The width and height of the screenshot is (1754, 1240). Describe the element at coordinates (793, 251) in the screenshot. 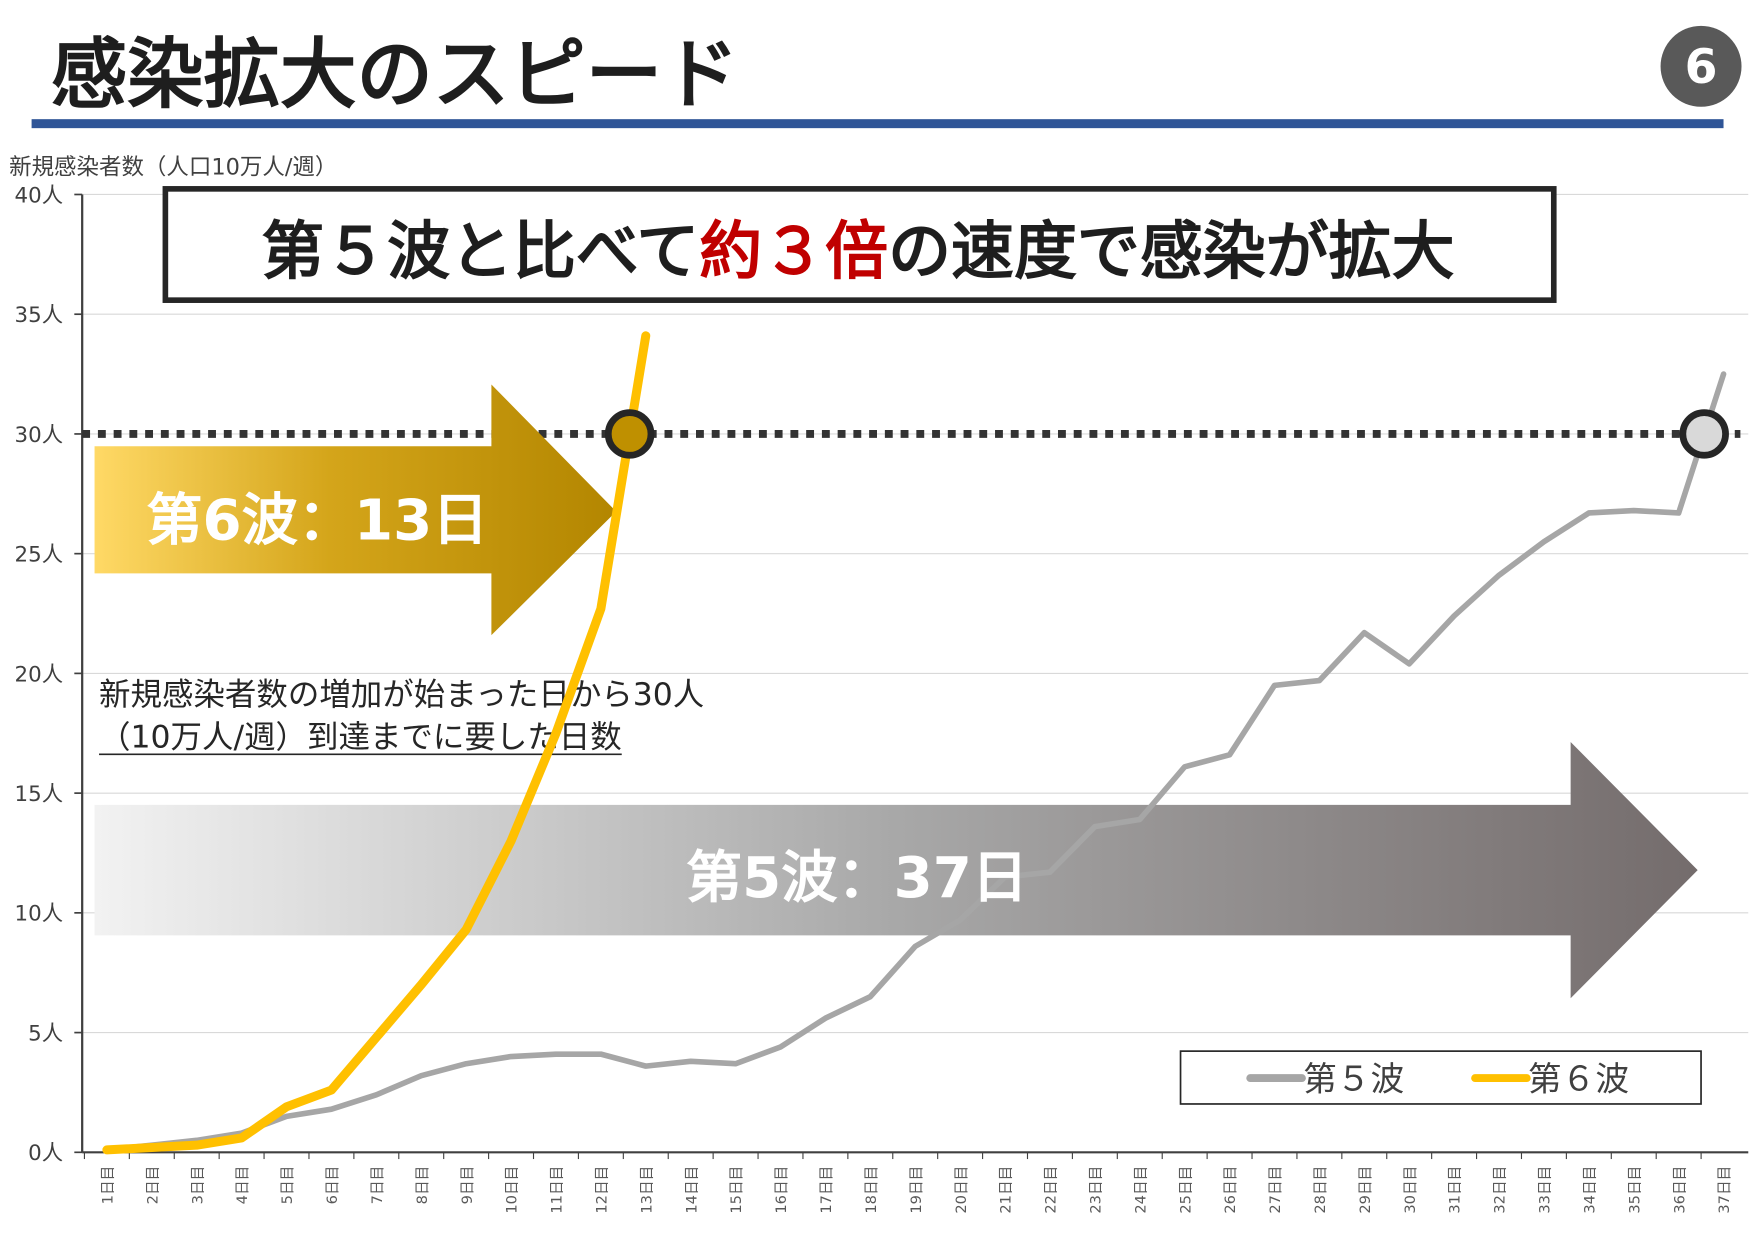

I see `headline-part: 約３倍` at that location.